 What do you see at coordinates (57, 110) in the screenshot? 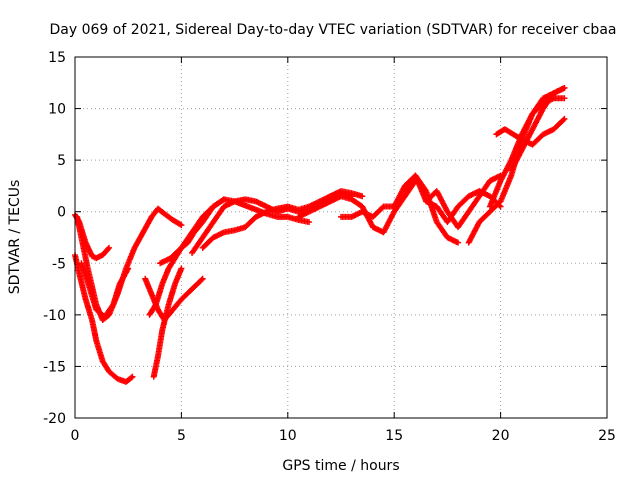
I see `y-tick-label: 10` at bounding box center [57, 110].